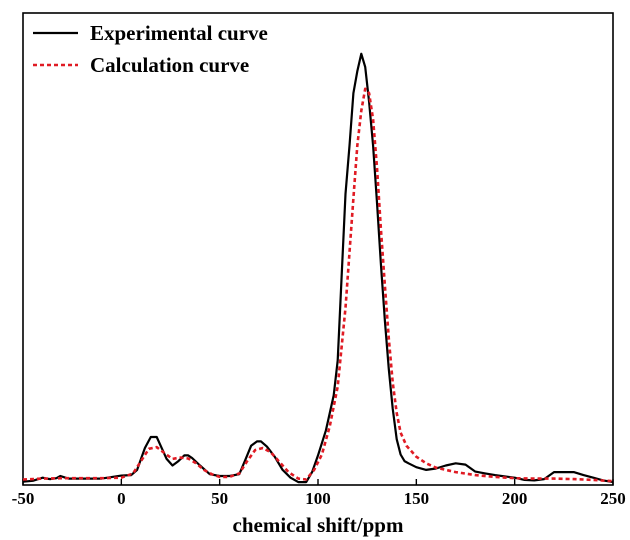 The height and width of the screenshot is (540, 630). What do you see at coordinates (179, 33) in the screenshot?
I see `legend-label: Experimental curve` at bounding box center [179, 33].